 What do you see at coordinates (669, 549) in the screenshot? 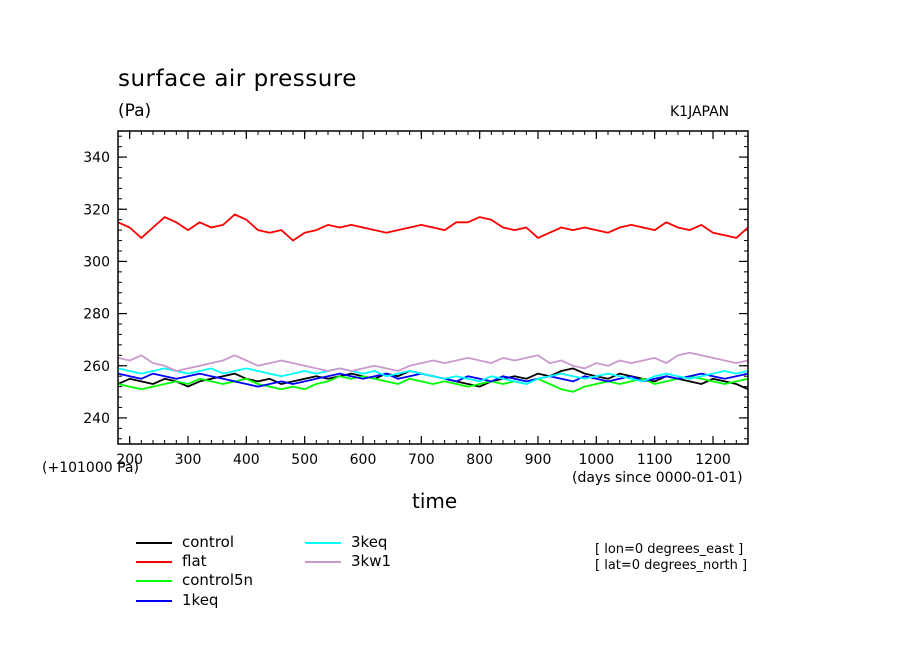
I see `longitude-info: [ lon=0 degrees_east ]` at bounding box center [669, 549].